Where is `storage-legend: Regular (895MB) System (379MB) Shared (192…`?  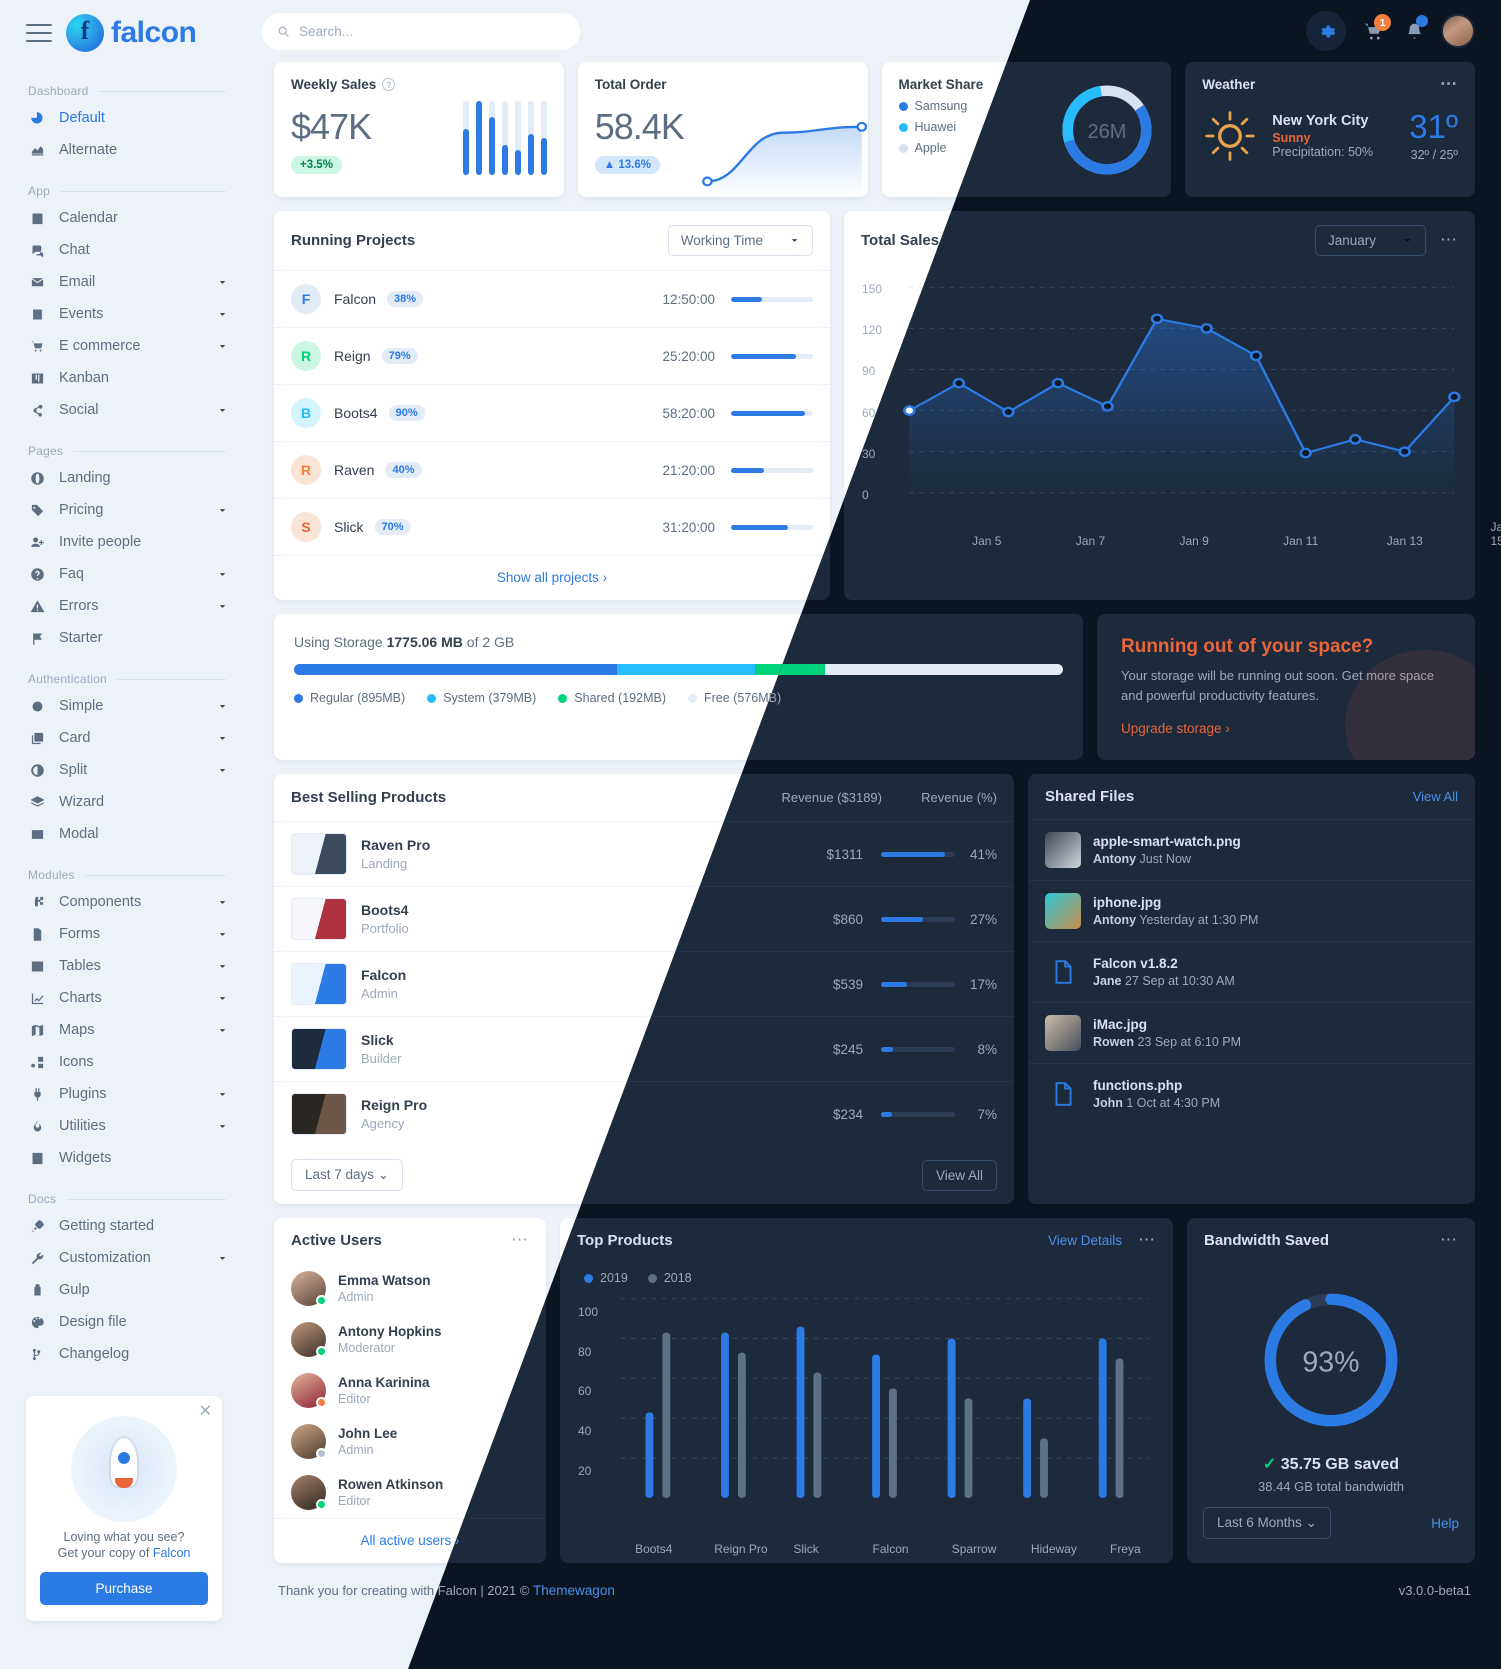 storage-legend: Regular (895MB) System (379MB) Shared (192… is located at coordinates (678, 698).